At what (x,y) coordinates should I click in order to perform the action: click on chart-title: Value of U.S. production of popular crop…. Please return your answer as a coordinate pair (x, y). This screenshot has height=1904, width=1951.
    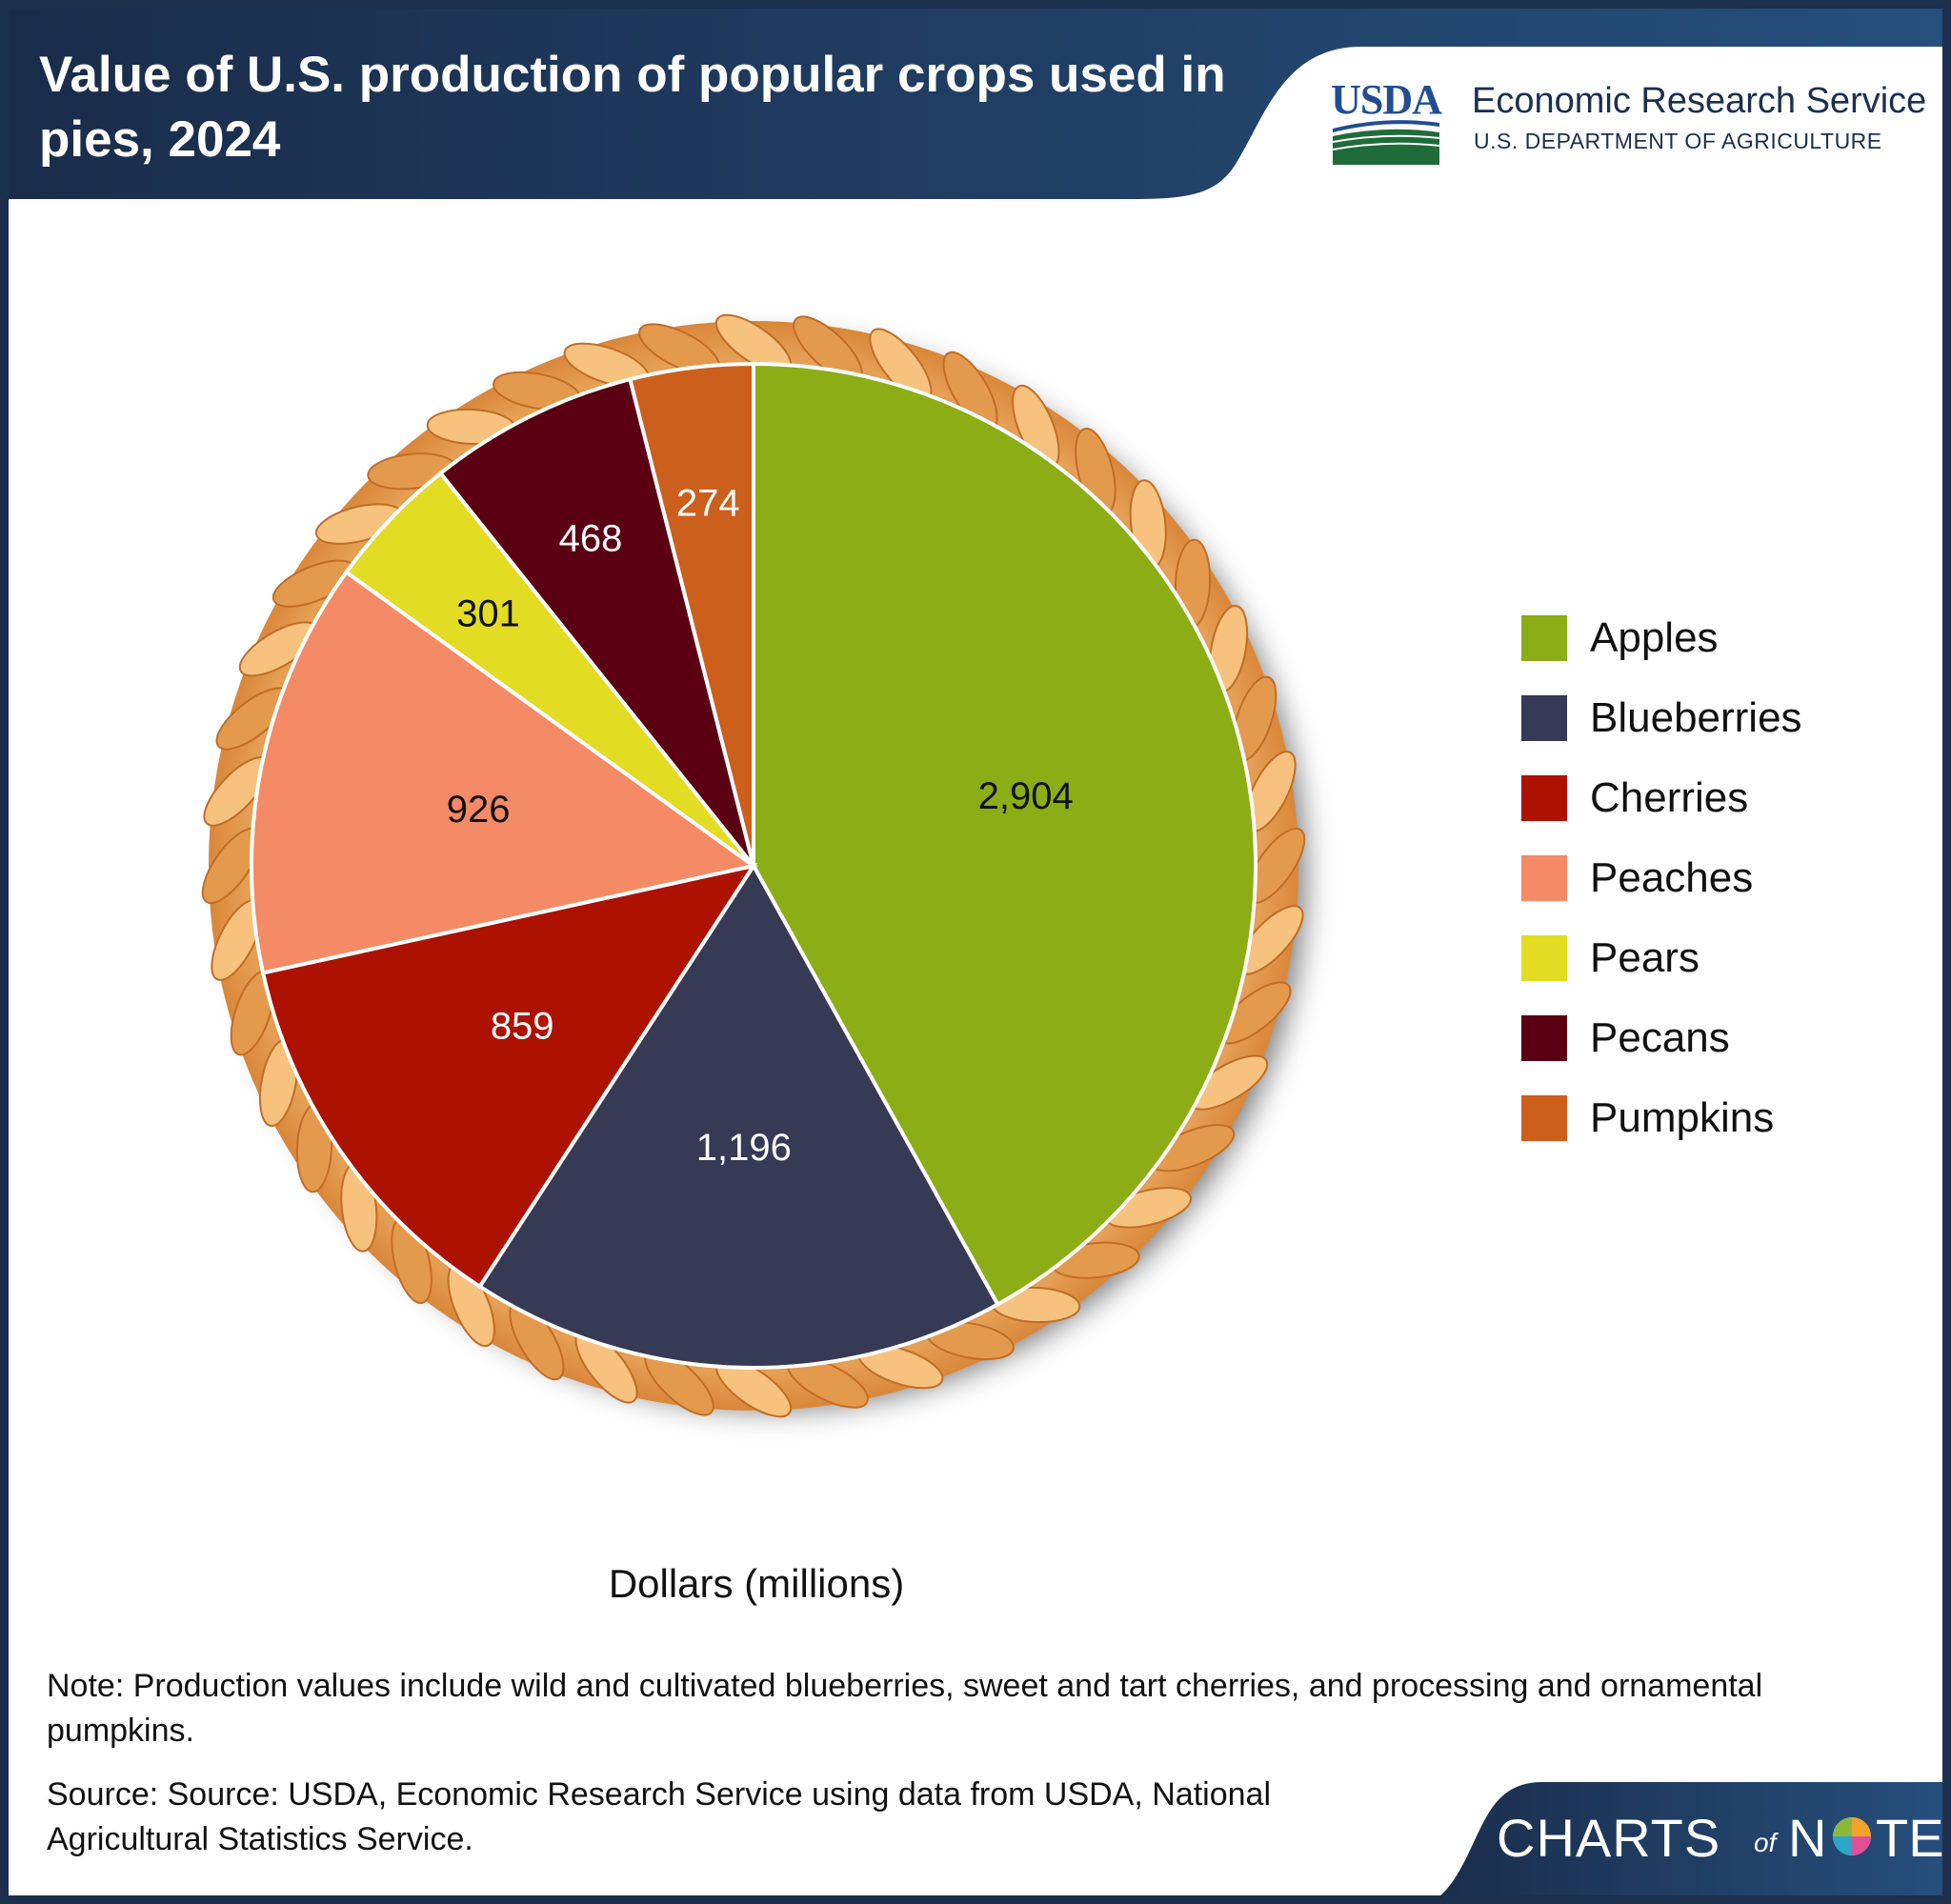
    Looking at the image, I should click on (632, 107).